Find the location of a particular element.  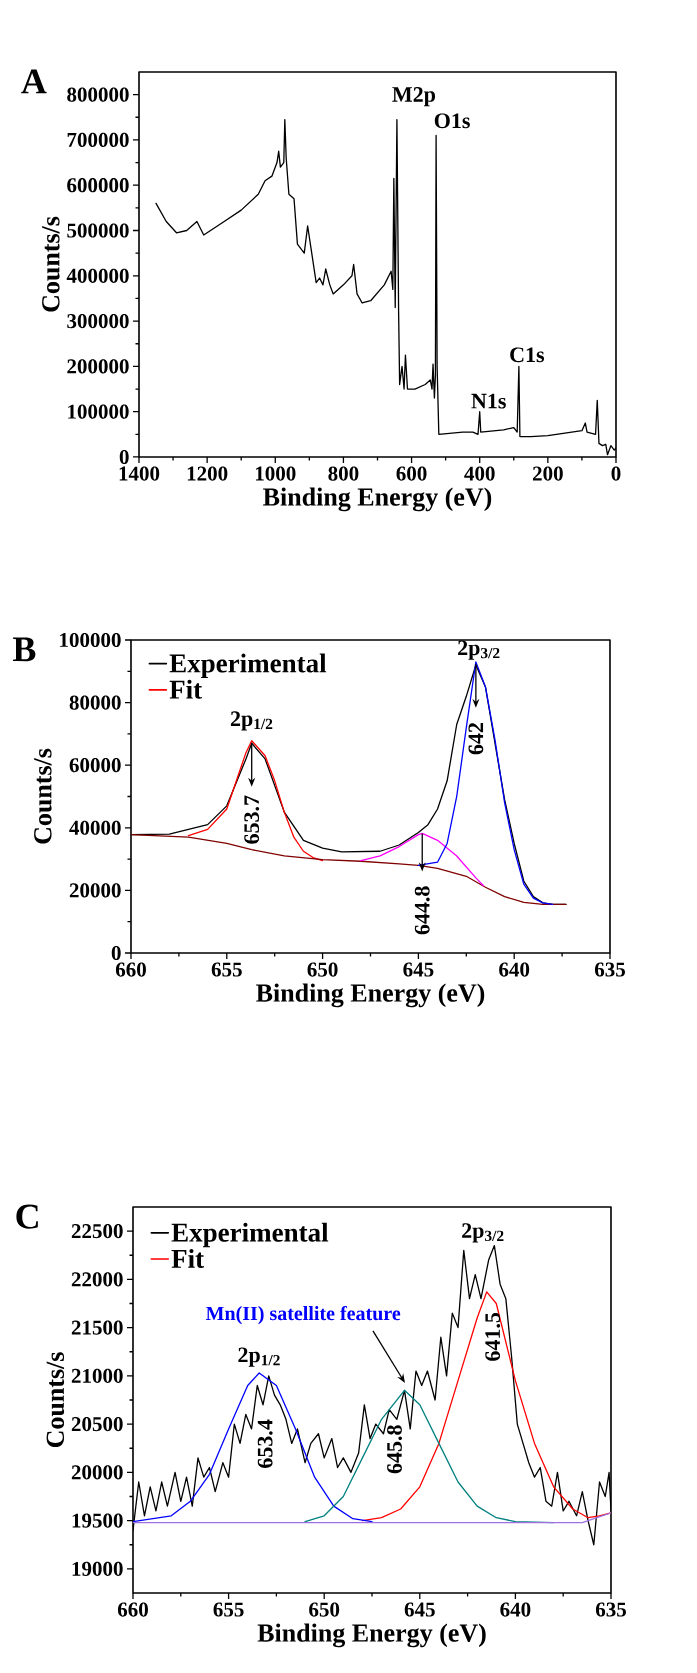

annotation: 653.4 is located at coordinates (265, 1443).